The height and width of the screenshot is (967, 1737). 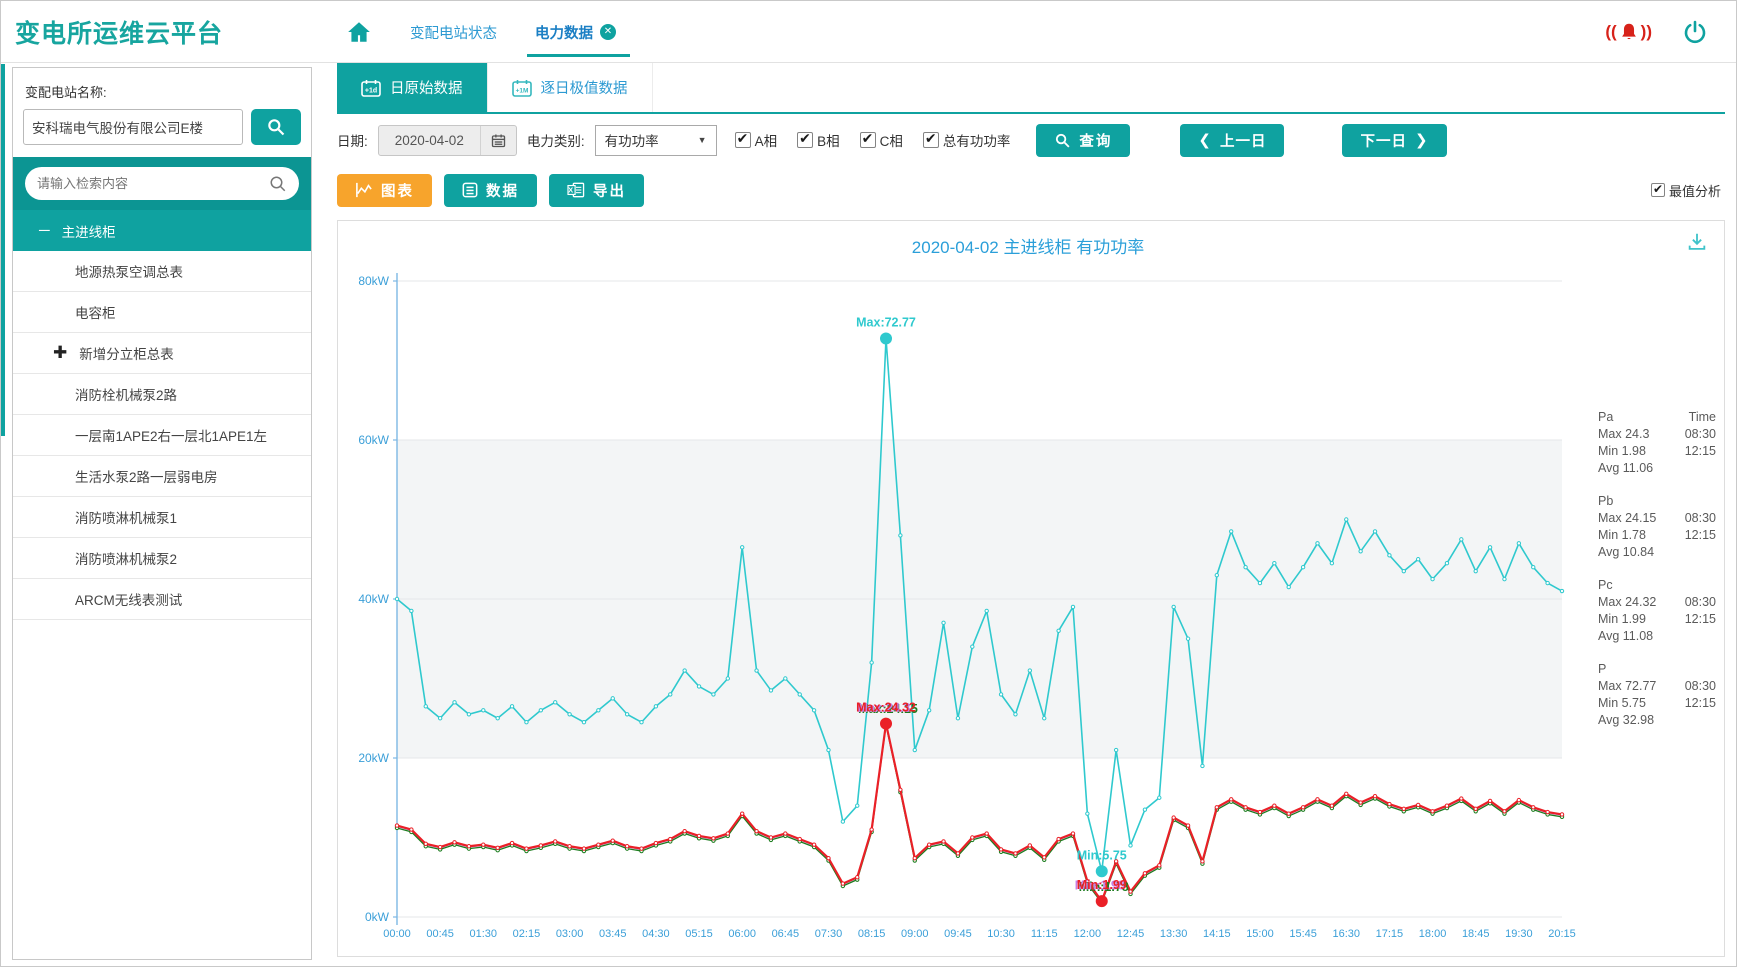 What do you see at coordinates (609, 191) in the screenshot?
I see `button-label: 导出` at bounding box center [609, 191].